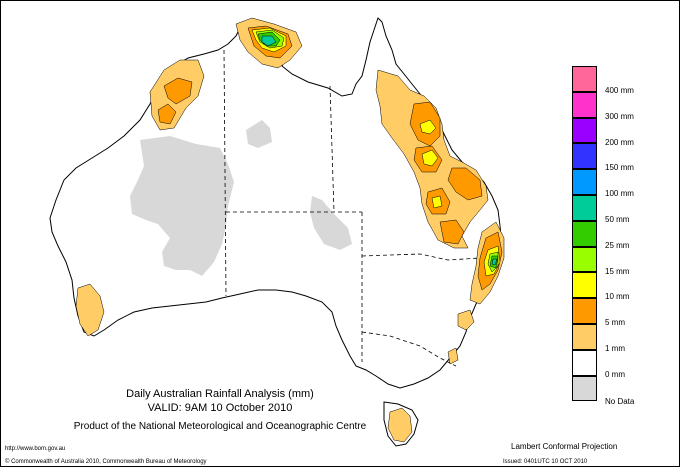 The image size is (680, 467). What do you see at coordinates (619, 142) in the screenshot?
I see `legend-label: 200 mm` at bounding box center [619, 142].